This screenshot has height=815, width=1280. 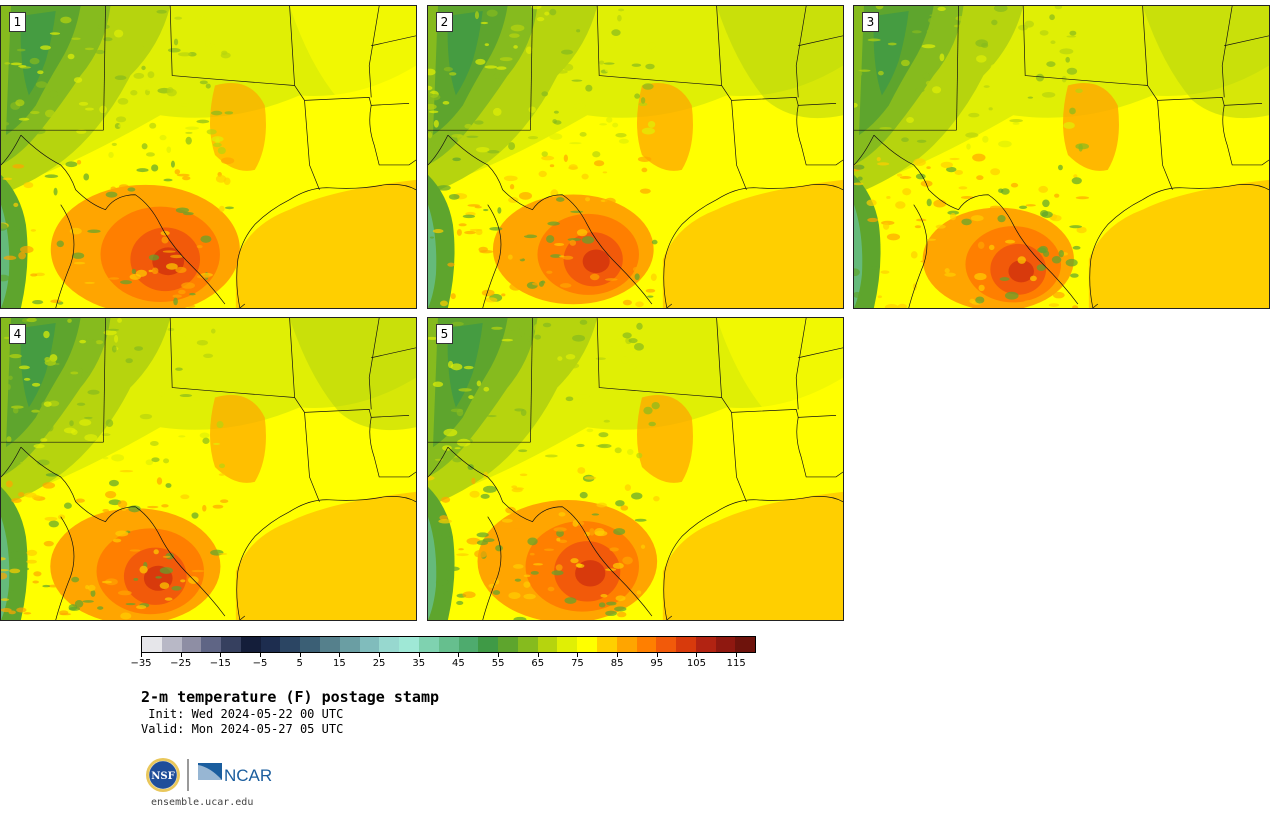 I want to click on colorbar-tick-label: −35, so click(x=141, y=663).